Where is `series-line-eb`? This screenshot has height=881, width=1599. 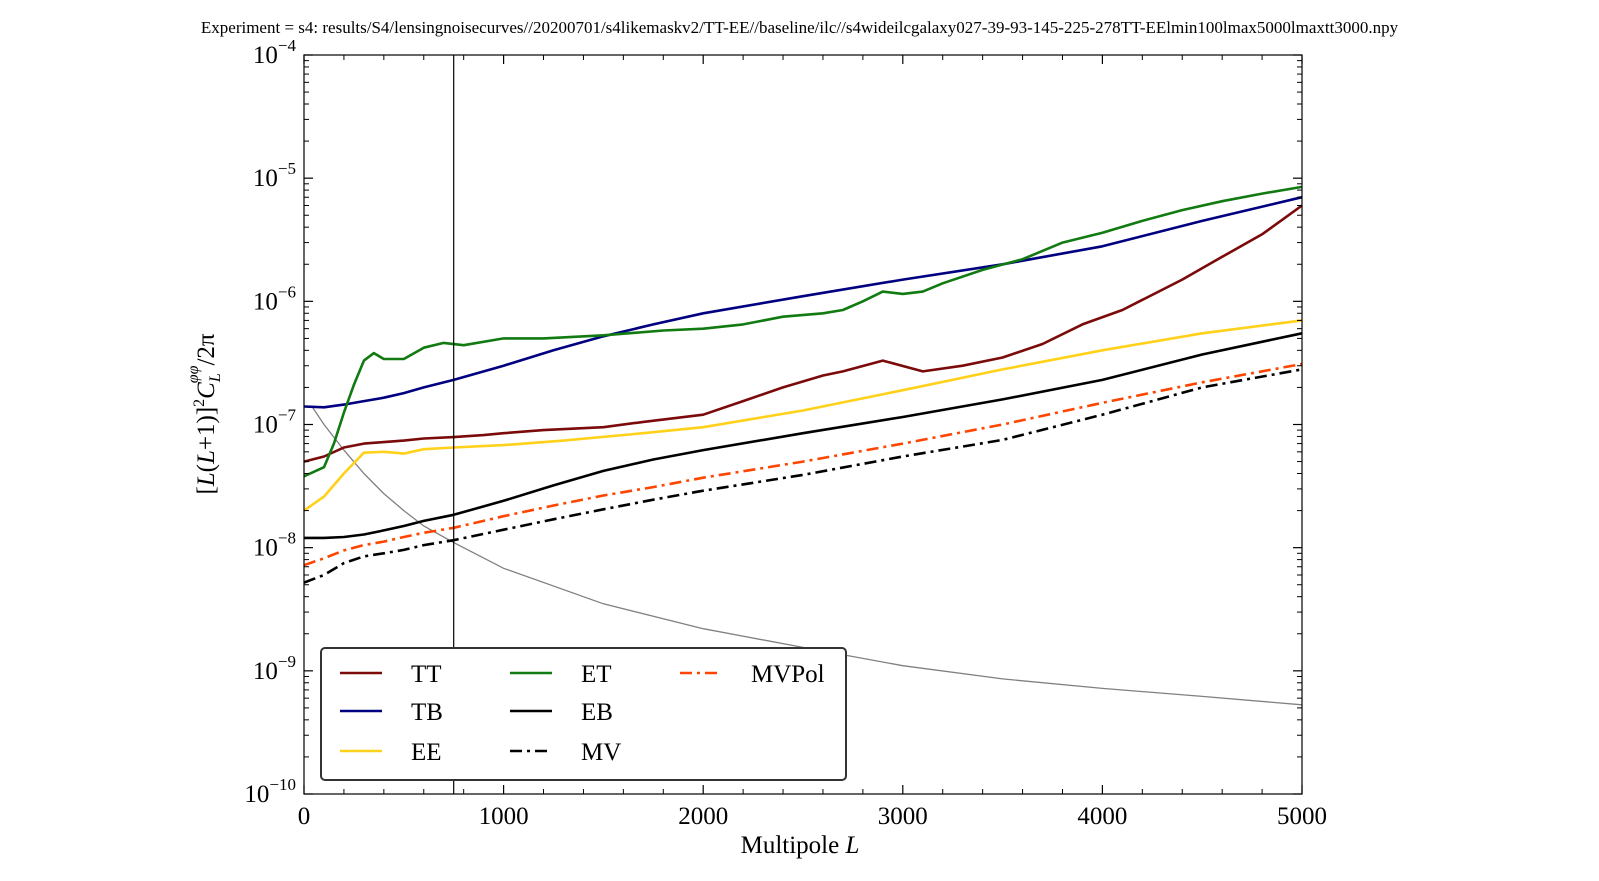 series-line-eb is located at coordinates (803, 436).